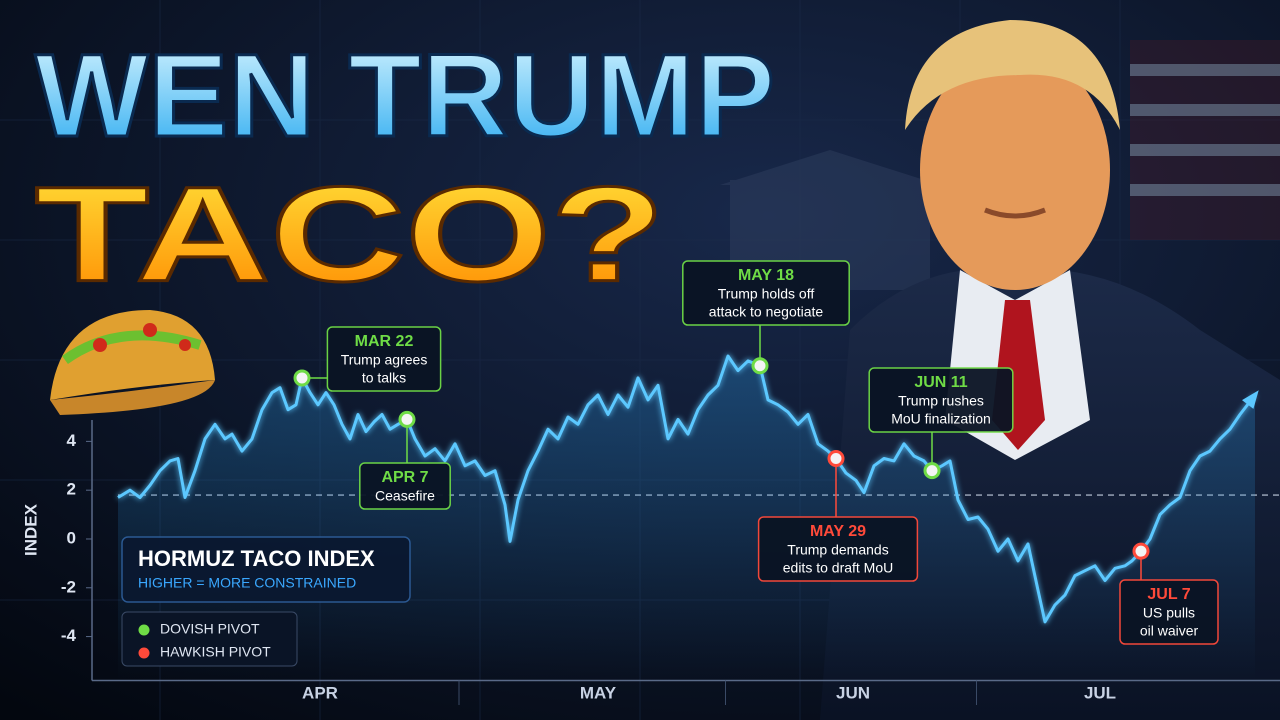 This screenshot has width=1280, height=720. What do you see at coordinates (1250, 399) in the screenshot?
I see `arrowhead` at bounding box center [1250, 399].